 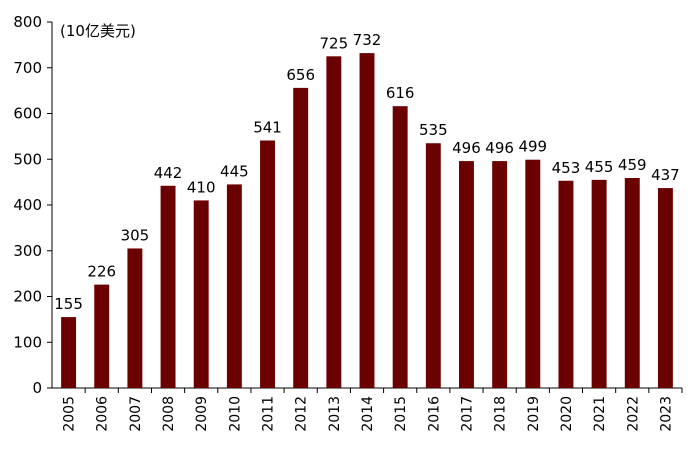 What do you see at coordinates (234, 286) in the screenshot?
I see `bar-2010` at bounding box center [234, 286].